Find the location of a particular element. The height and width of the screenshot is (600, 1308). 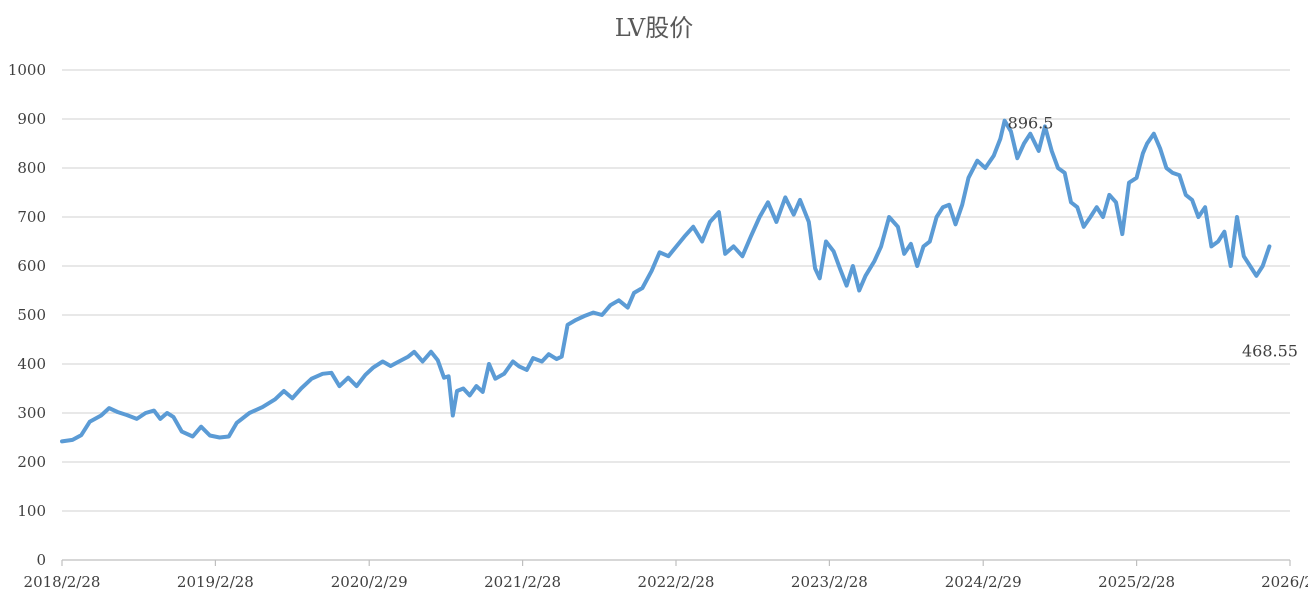

y-tick-label: 900 is located at coordinates (31, 119).